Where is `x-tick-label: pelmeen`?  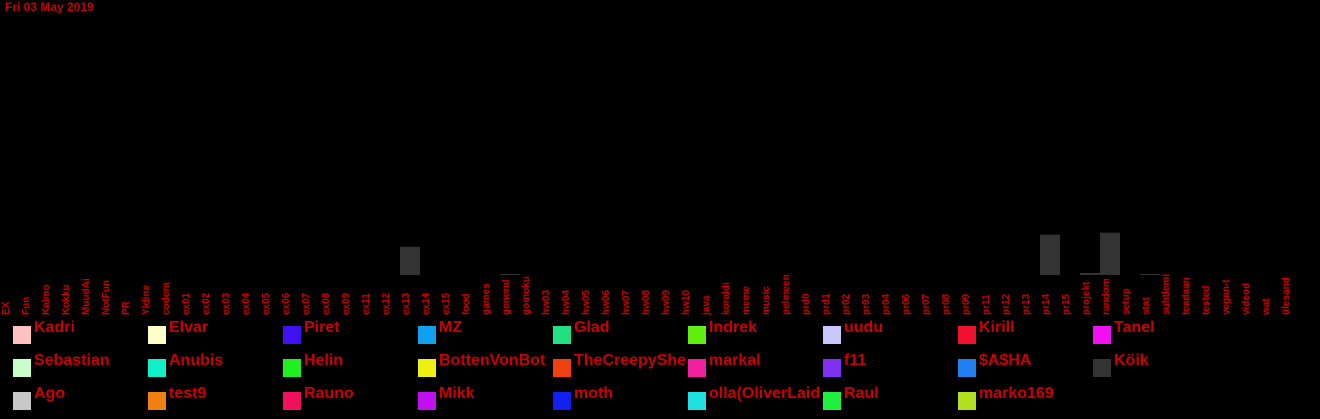
x-tick-label: pelmeen is located at coordinates (786, 294).